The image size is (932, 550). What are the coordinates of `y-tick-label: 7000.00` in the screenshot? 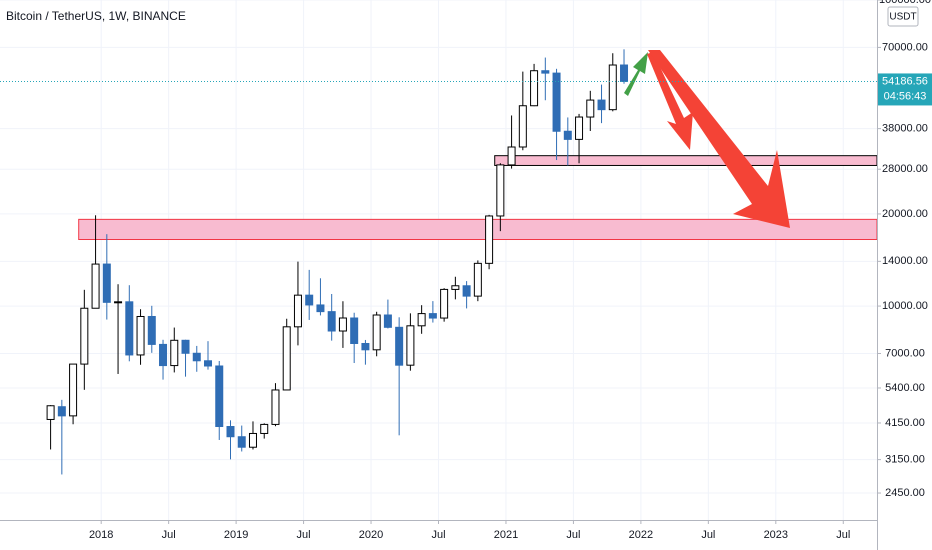 It's located at (905, 353).